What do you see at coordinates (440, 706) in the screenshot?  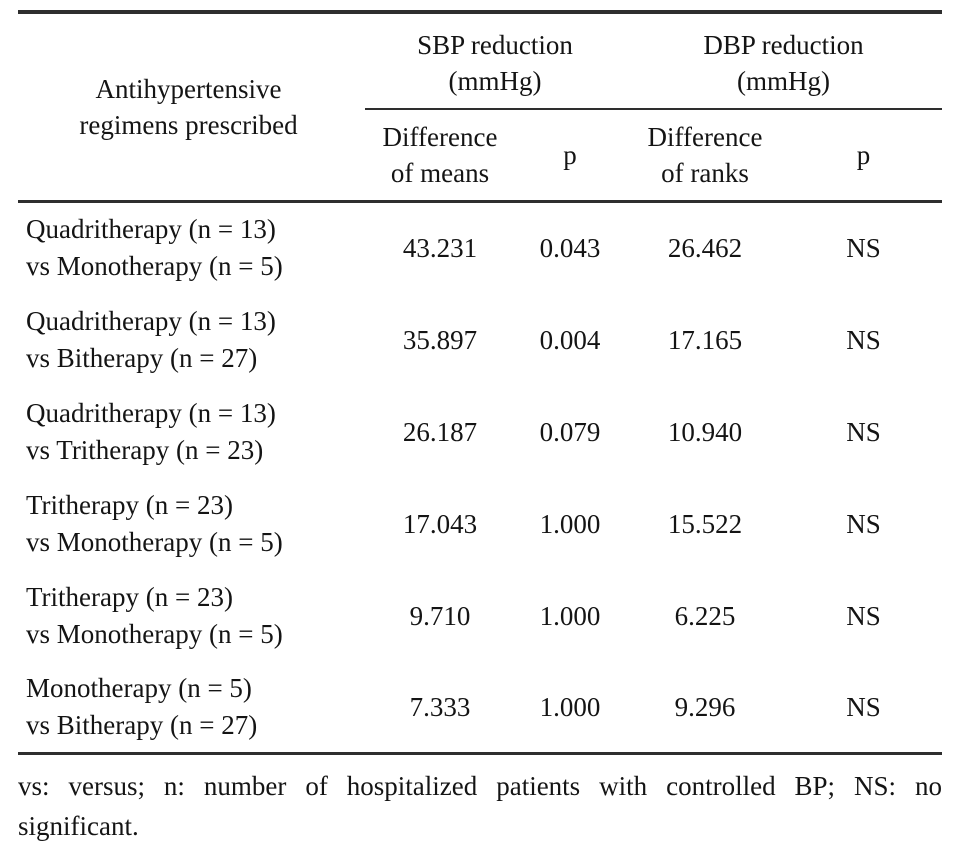 I see `sbp-difference-of-means-value: 7.333` at bounding box center [440, 706].